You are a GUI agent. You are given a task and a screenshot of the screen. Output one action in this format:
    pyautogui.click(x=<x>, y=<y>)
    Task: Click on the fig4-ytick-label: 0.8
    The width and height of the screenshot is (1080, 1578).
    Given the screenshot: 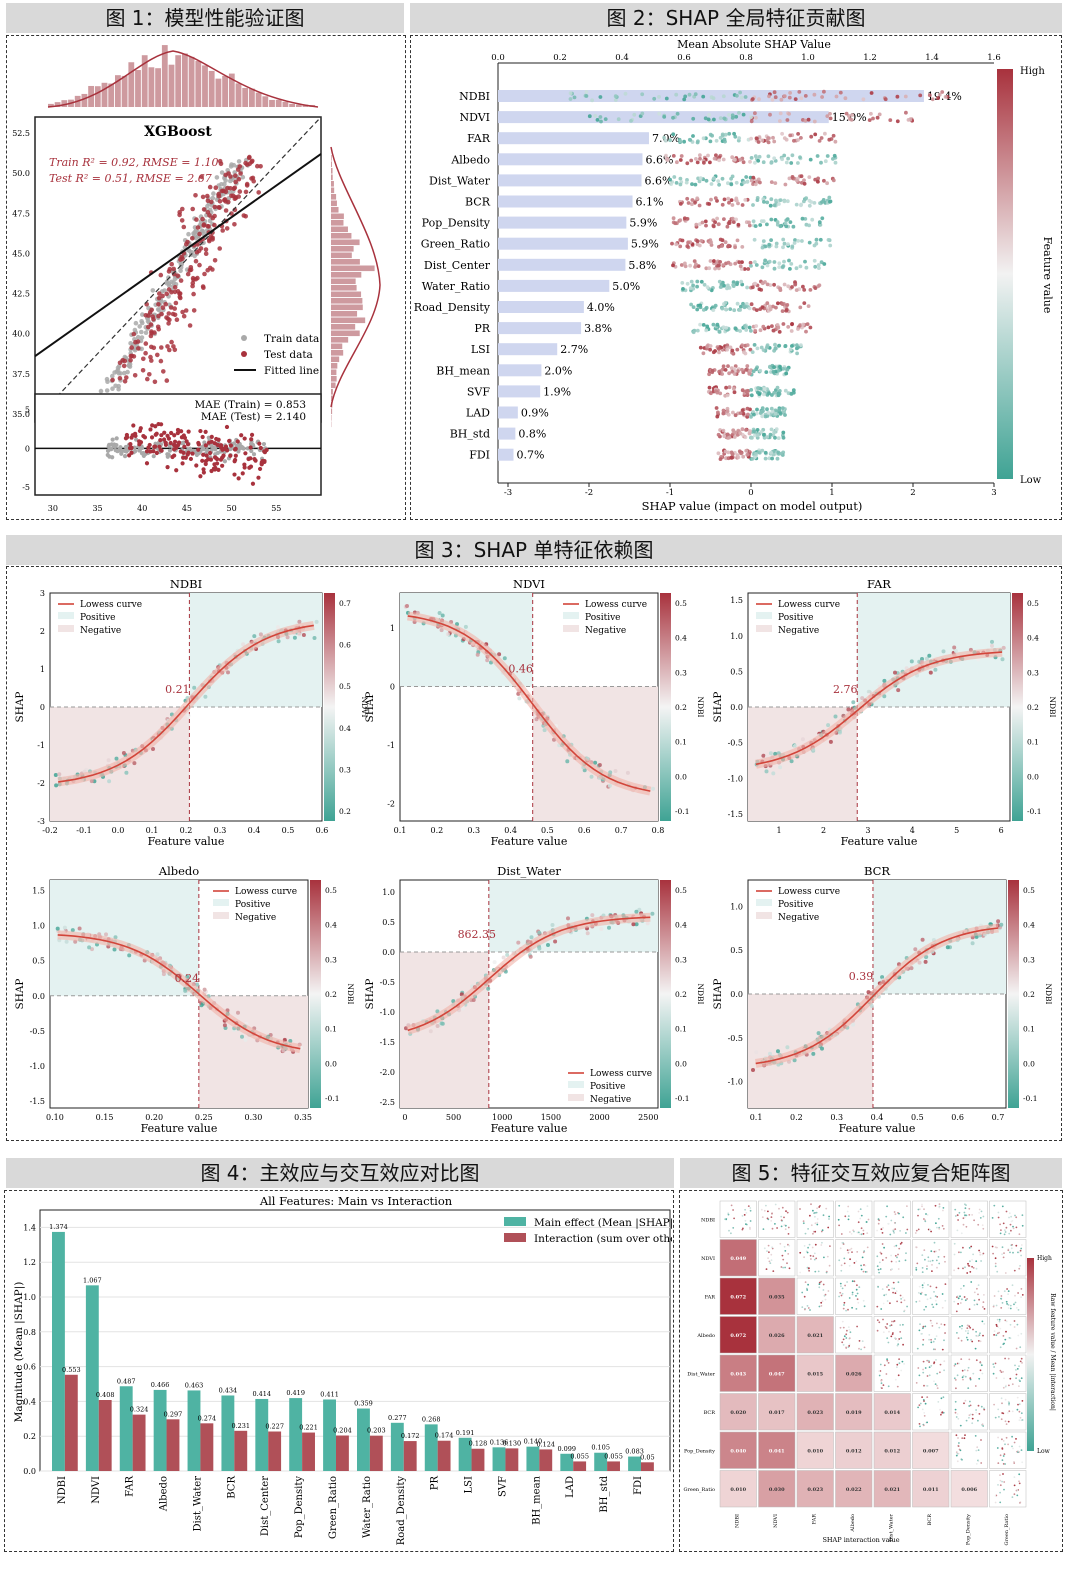 What is the action you would take?
    pyautogui.click(x=29, y=1332)
    